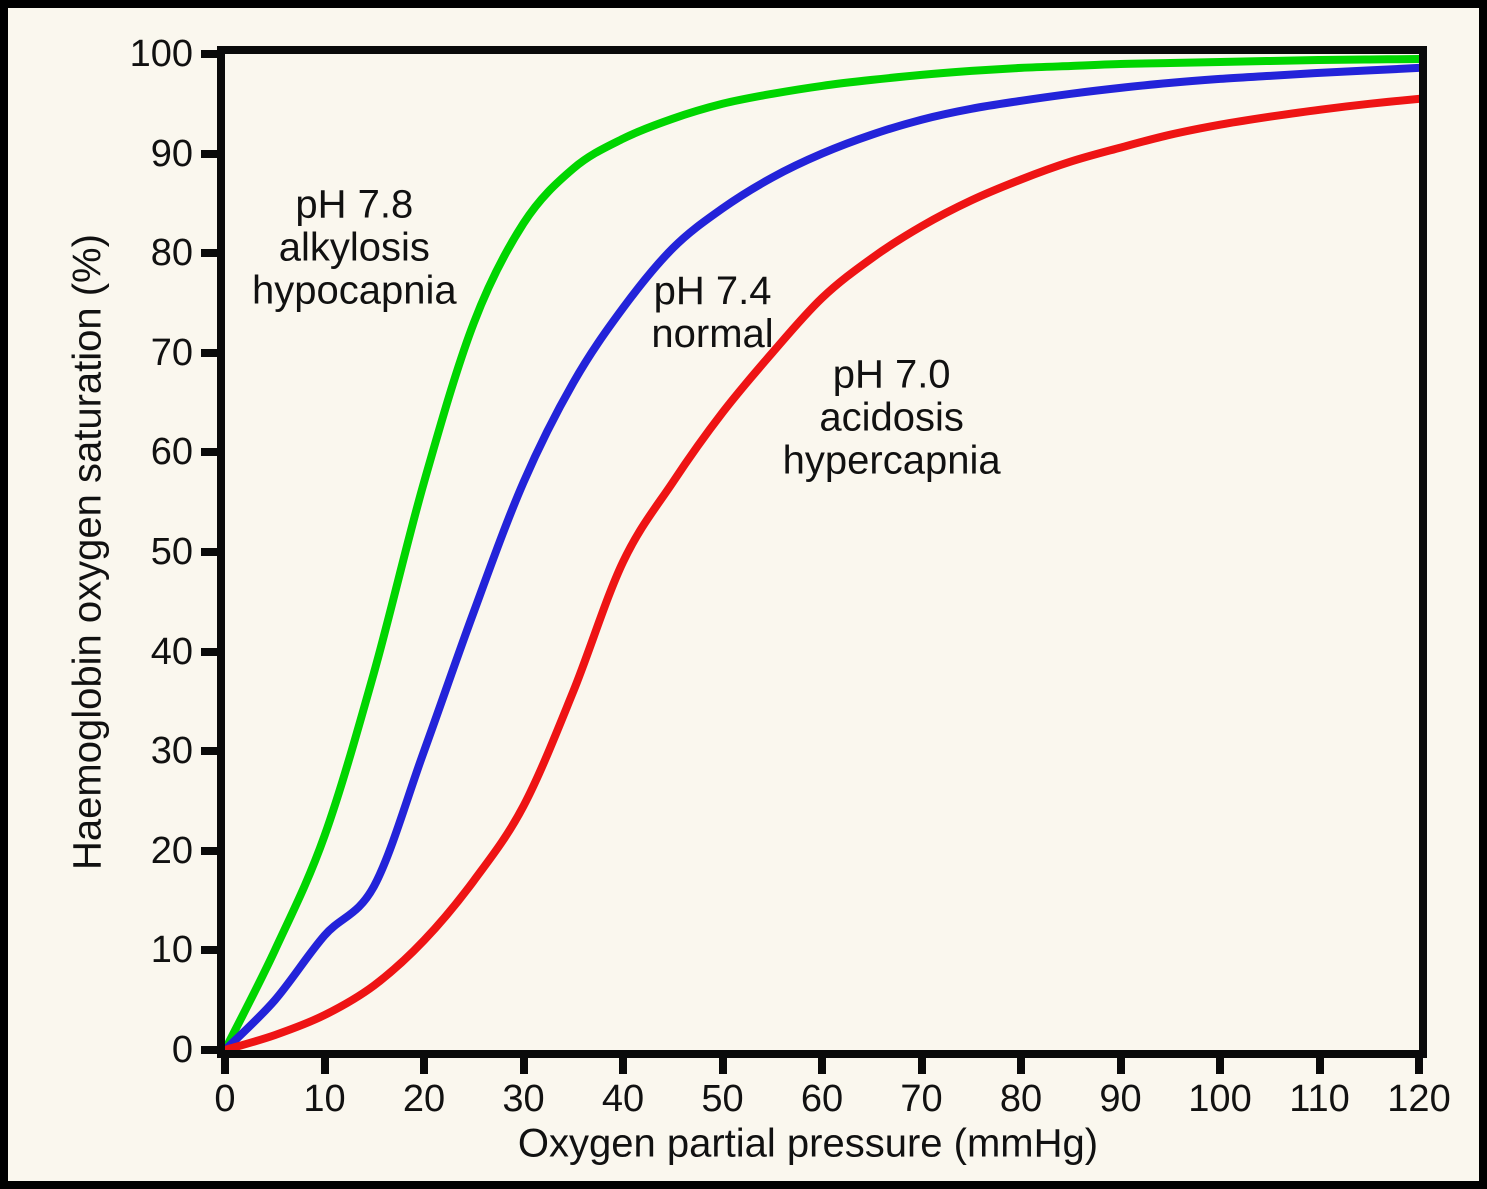  I want to click on x-tick-label-80: 80, so click(1021, 1099).